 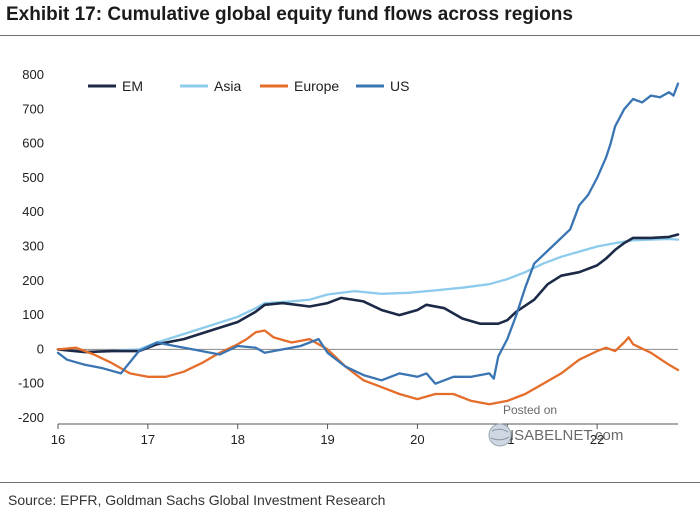 I want to click on legend-label-us: US, so click(x=399, y=86).